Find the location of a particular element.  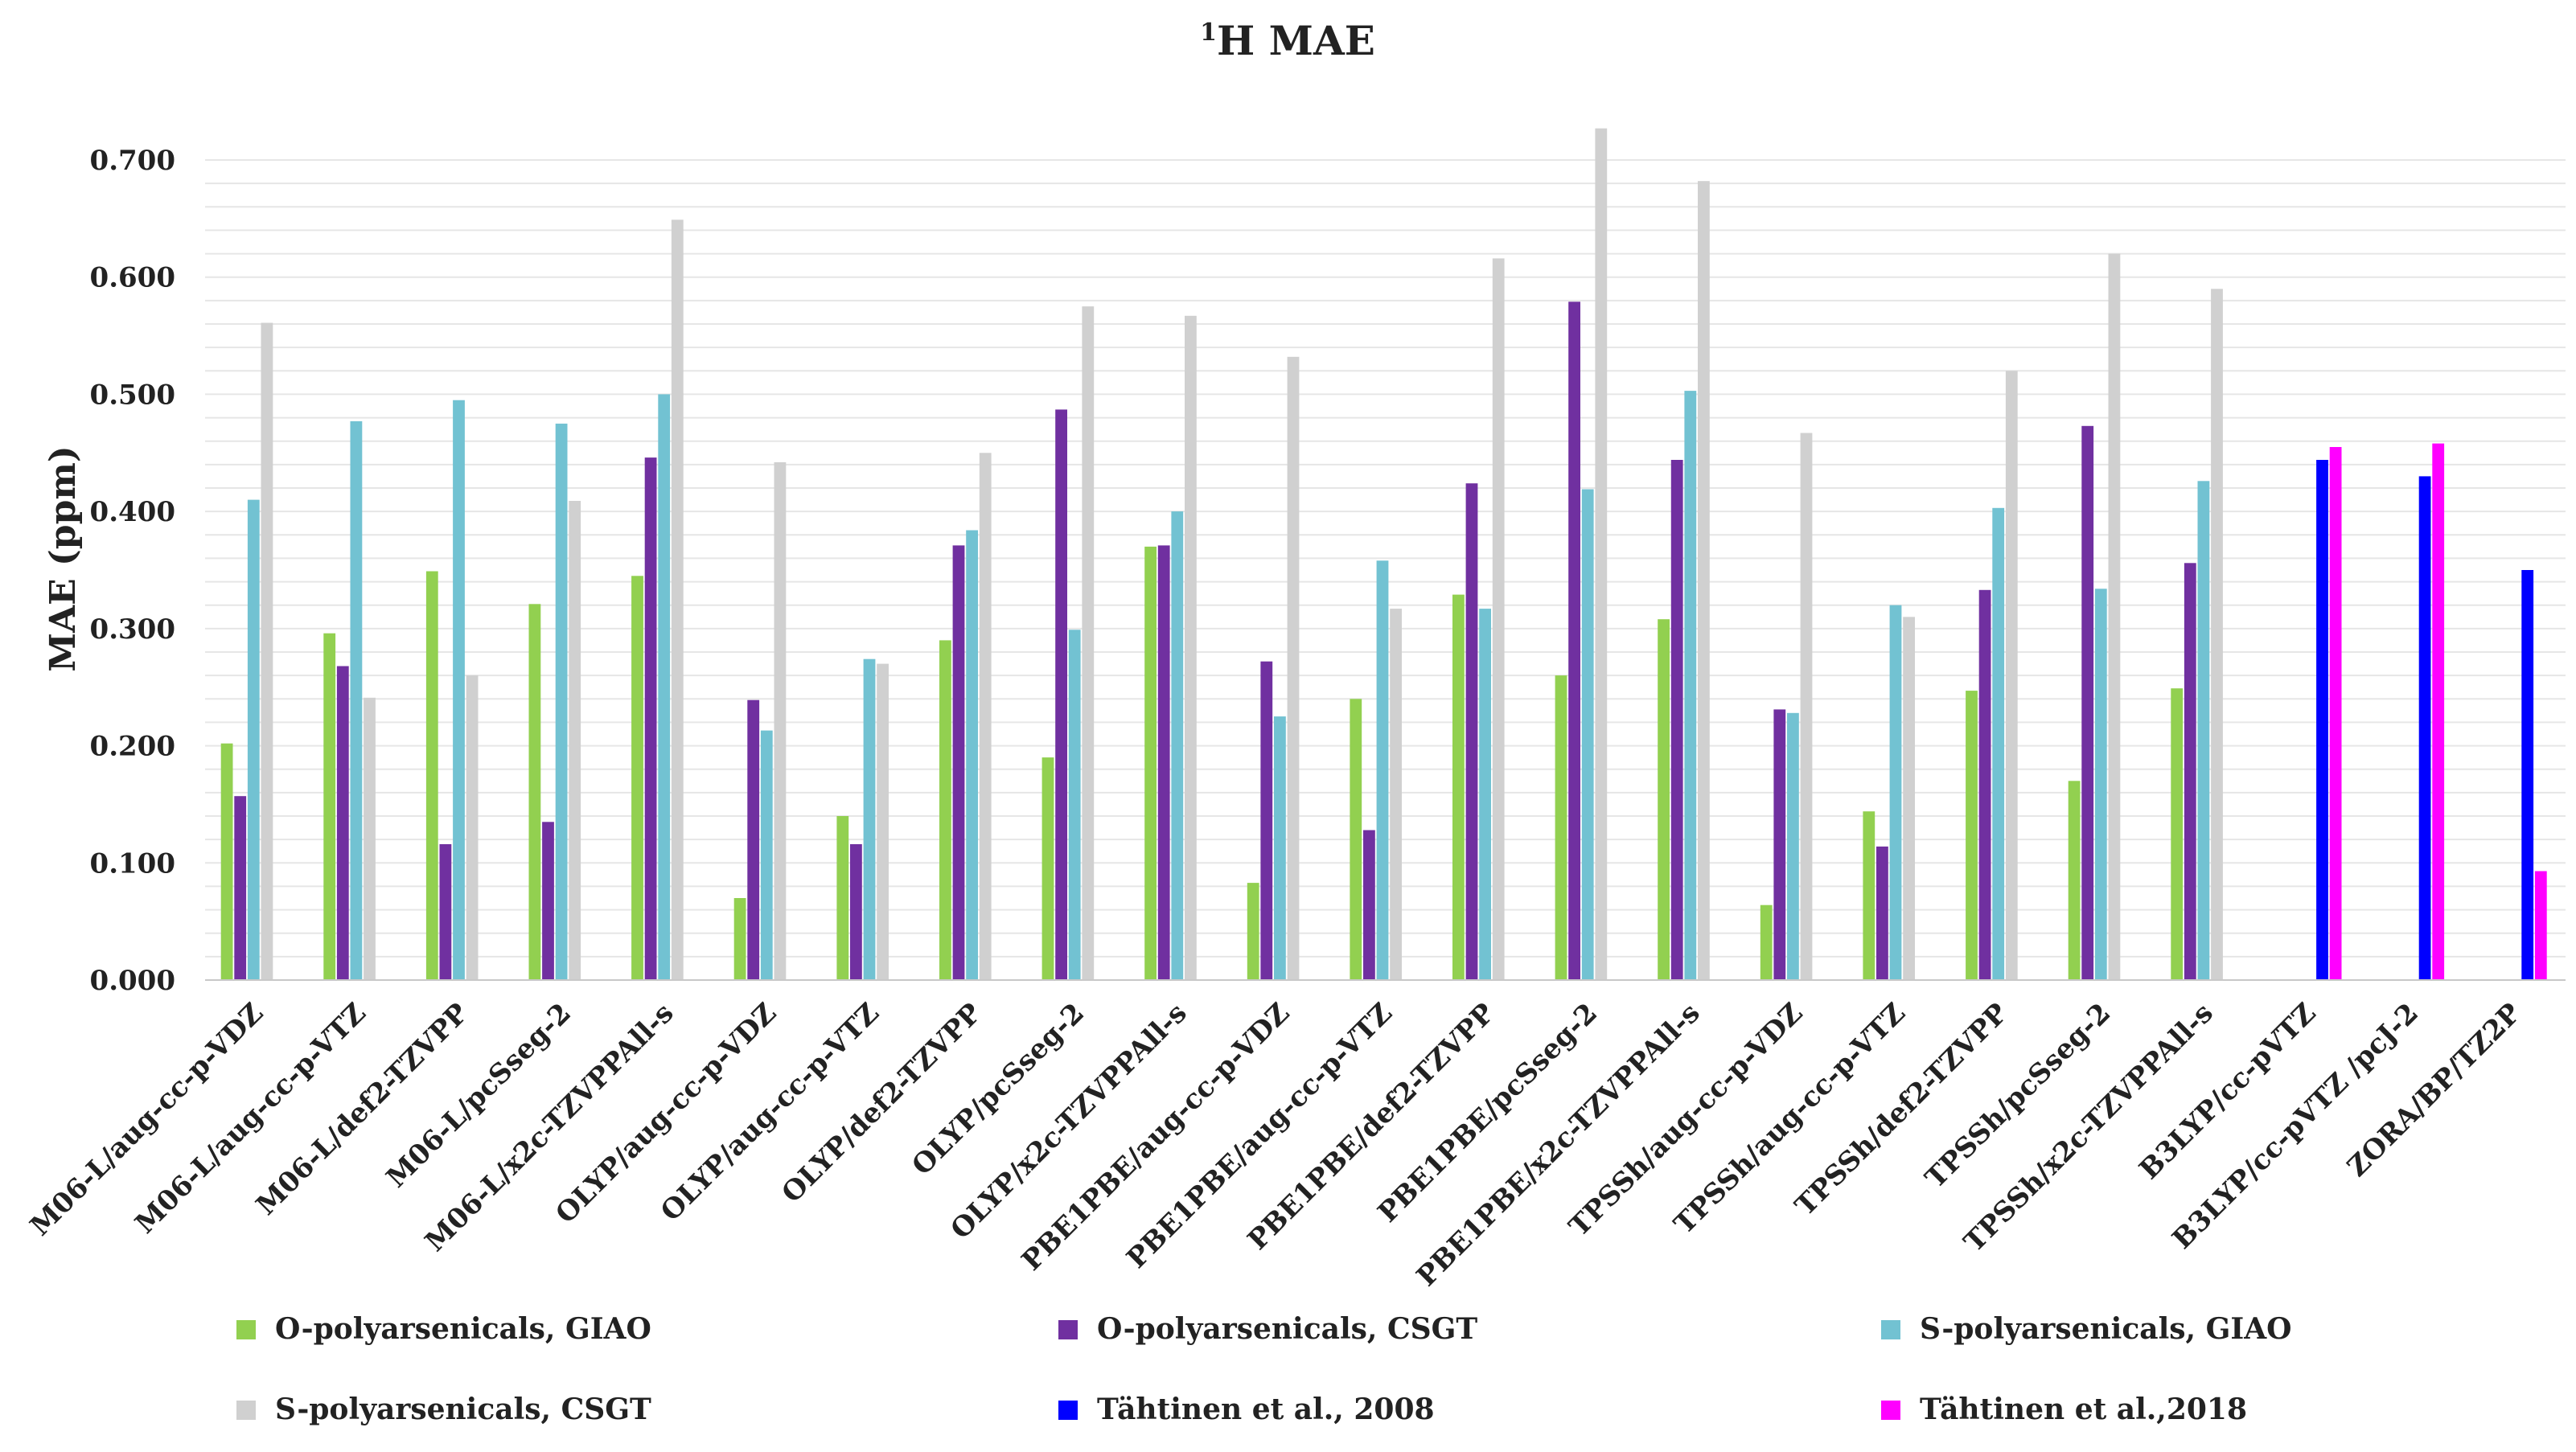

chart-title: 1H MAE is located at coordinates (1287, 41).